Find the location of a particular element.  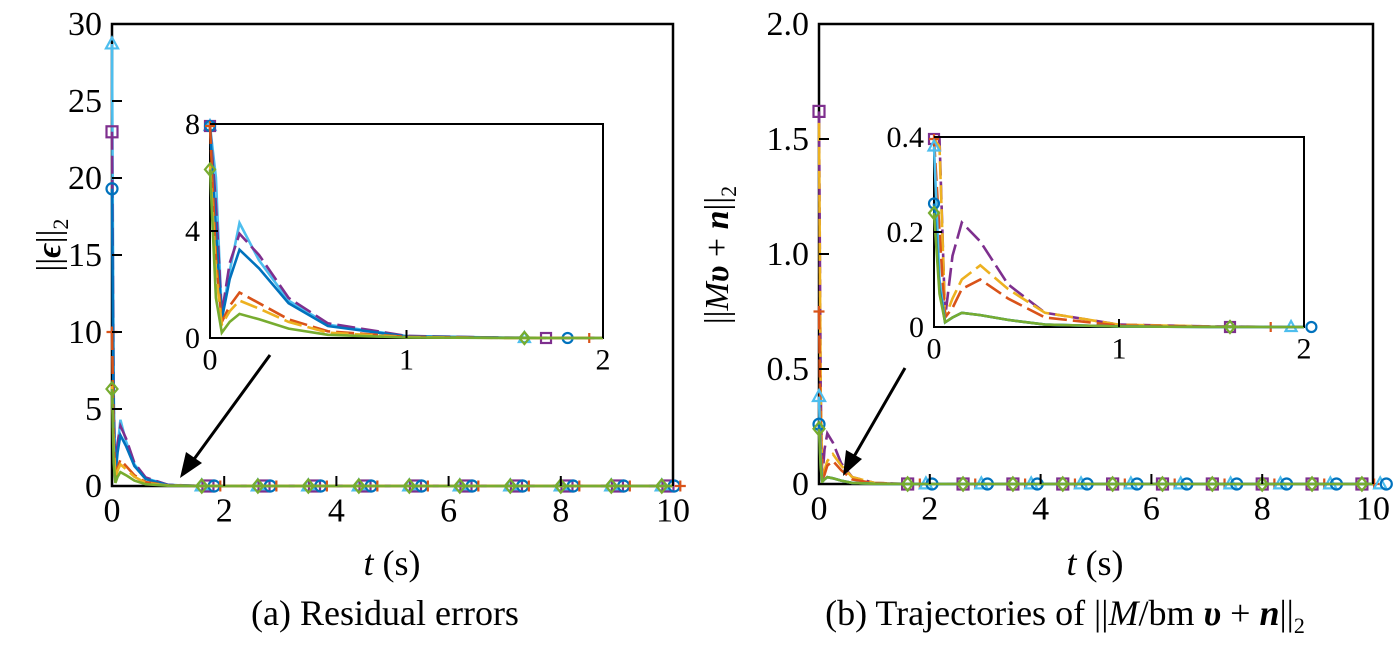

y-tick-label: 30 is located at coordinates (85, 24).